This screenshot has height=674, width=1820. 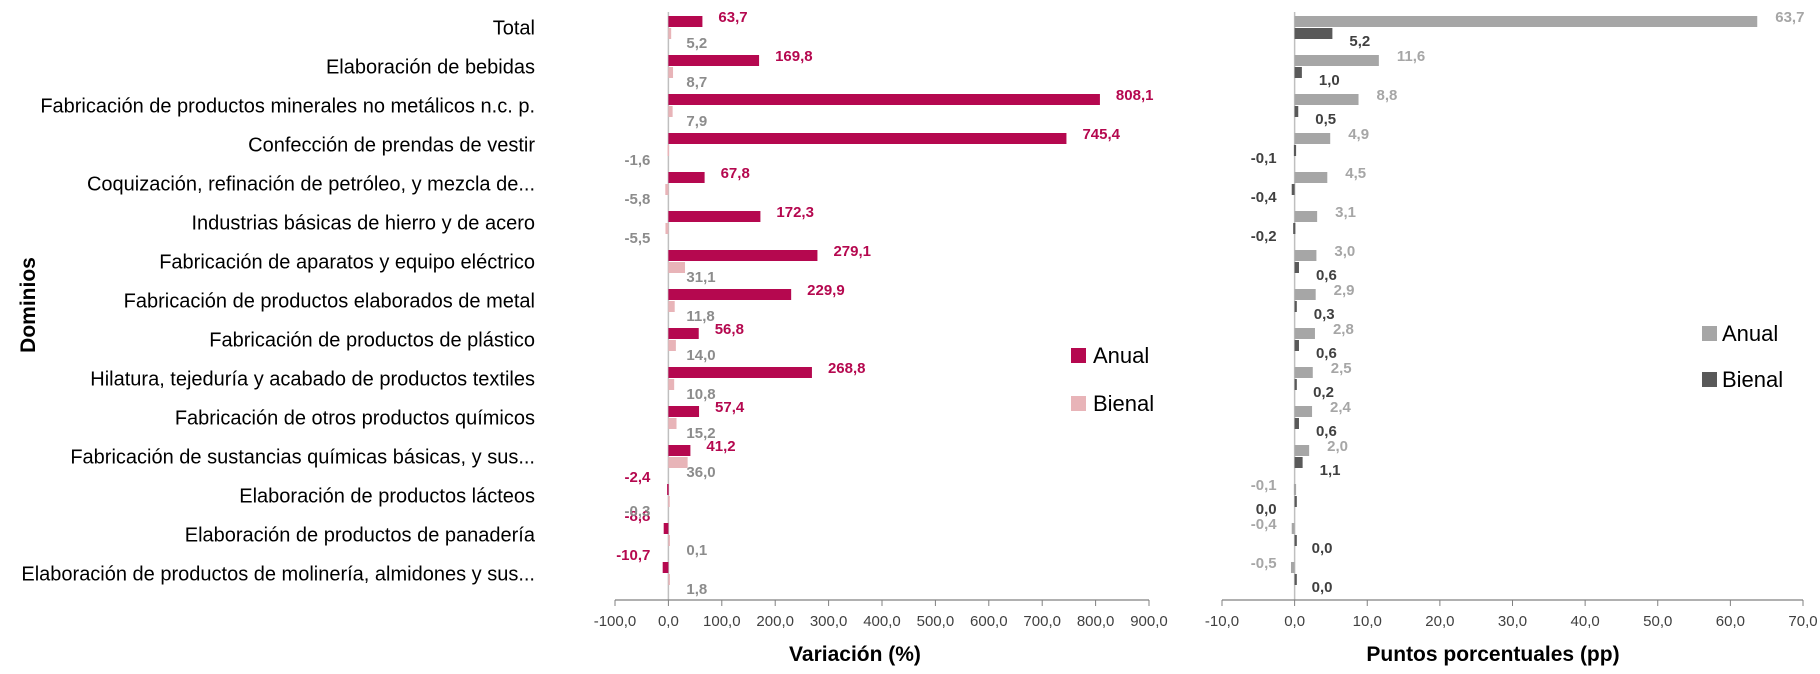 What do you see at coordinates (430, 68) in the screenshot?
I see `category-label: Elaboración de bebidas` at bounding box center [430, 68].